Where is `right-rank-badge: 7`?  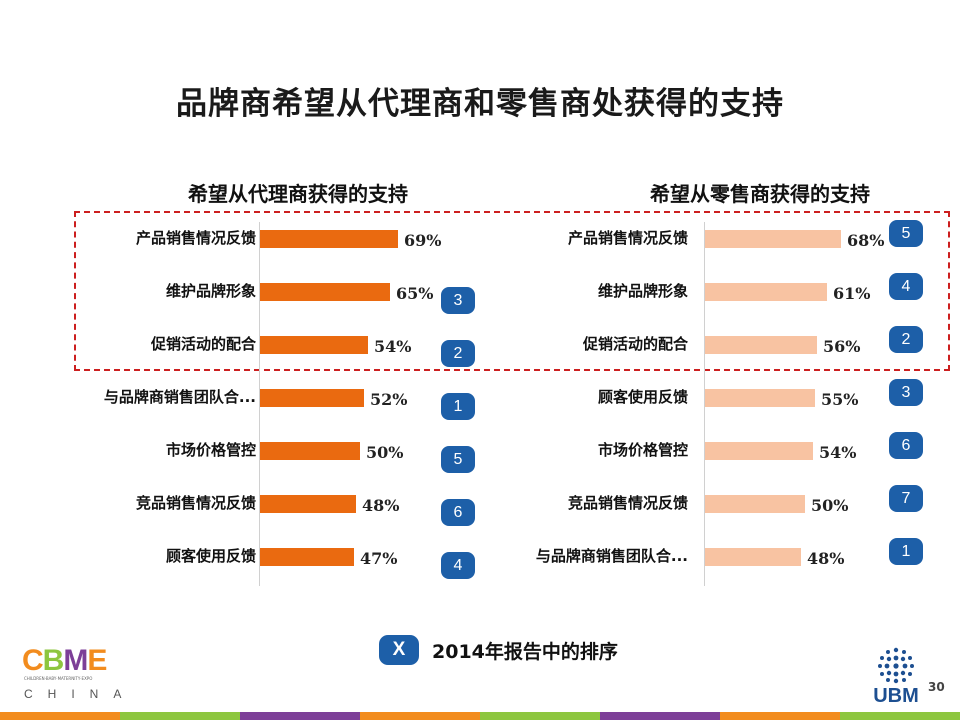
right-rank-badge: 7 is located at coordinates (906, 498).